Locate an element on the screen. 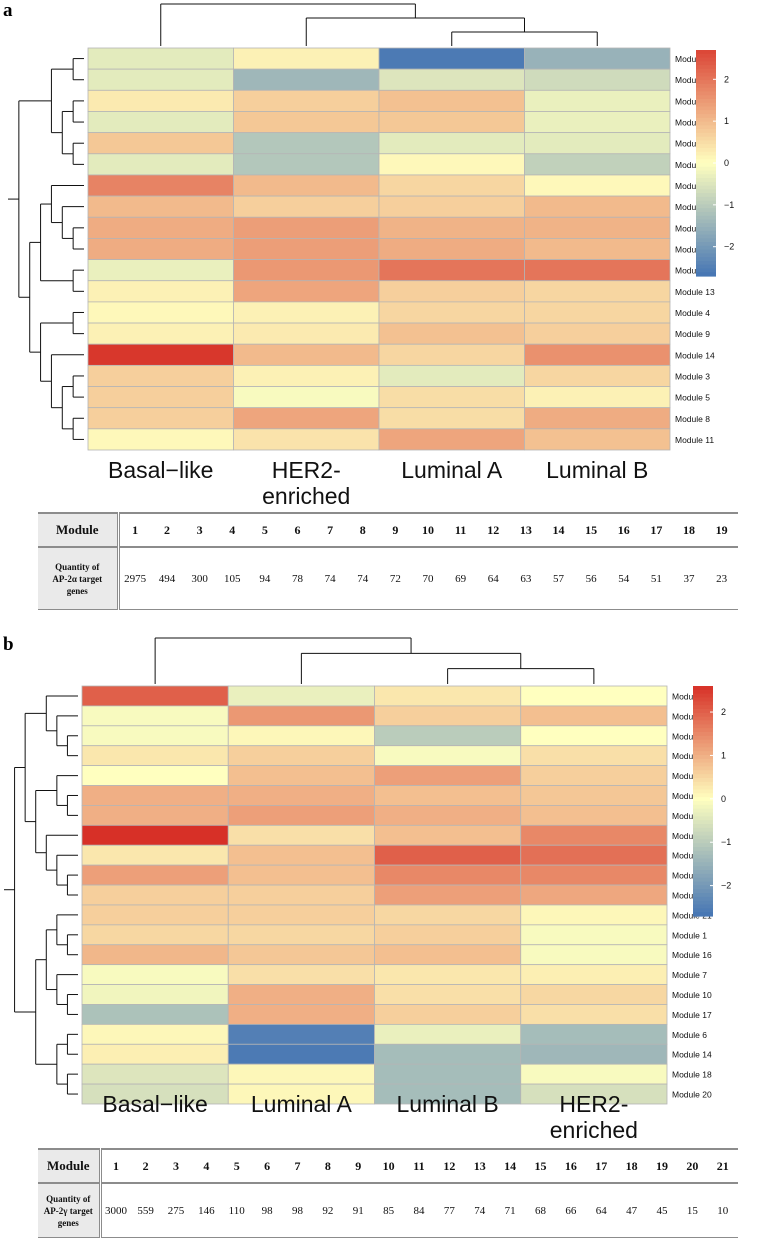 Image resolution: width=757 pixels, height=1240 pixels. table-quantity-value: 69 is located at coordinates (460, 579).